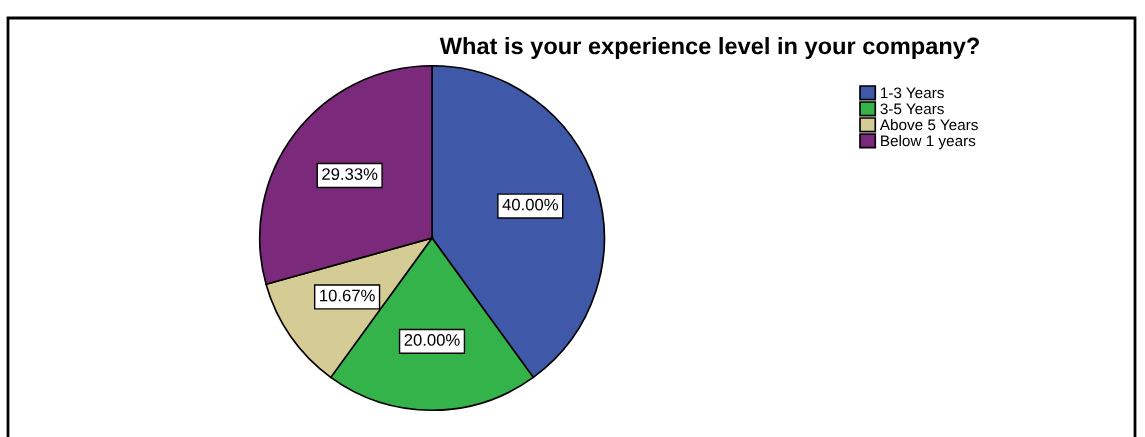 This screenshot has width=1145, height=437. What do you see at coordinates (432, 340) in the screenshot?
I see `data-label: 20.00%` at bounding box center [432, 340].